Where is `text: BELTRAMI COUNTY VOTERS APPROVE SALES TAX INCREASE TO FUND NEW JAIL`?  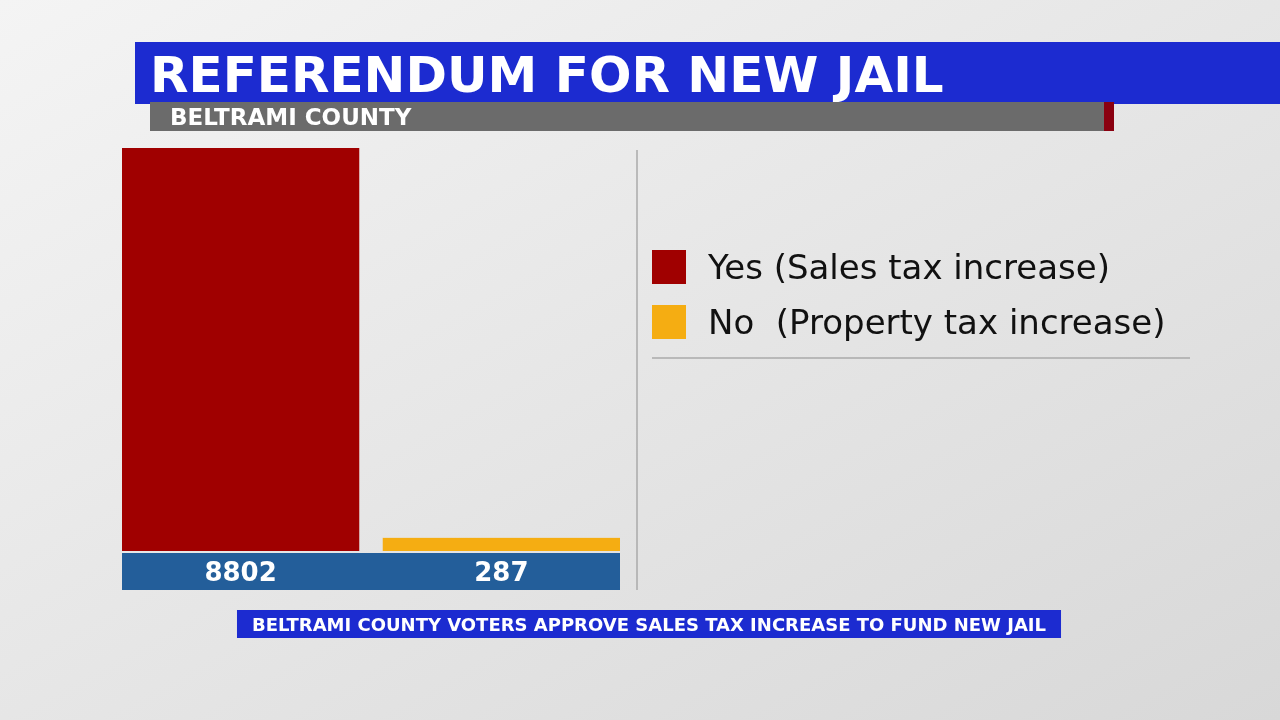
text: BELTRAMI COUNTY VOTERS APPROVE SALES TAX INCREASE TO FUND NEW JAIL is located at coordinates (649, 624).